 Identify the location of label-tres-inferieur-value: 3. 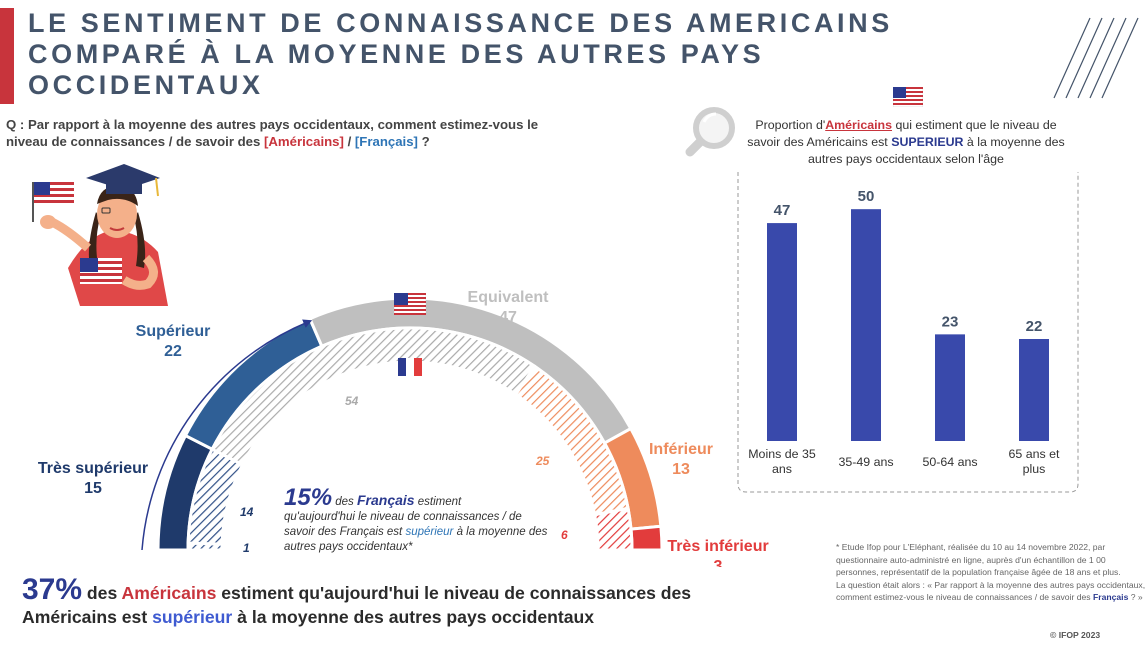
(718, 562).